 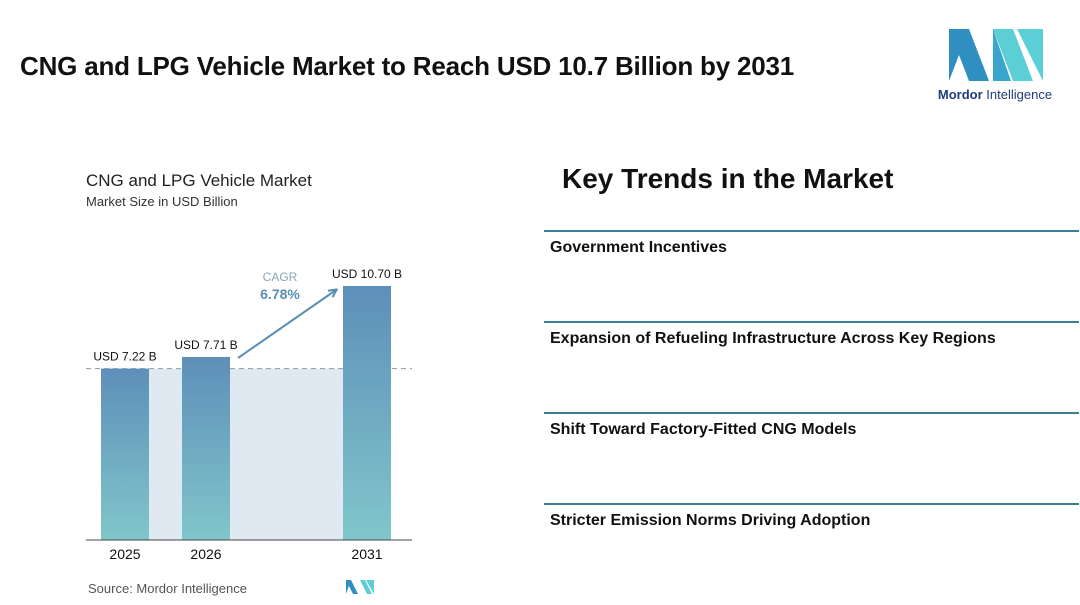 I want to click on cagr-label: CAGR, so click(x=280, y=277).